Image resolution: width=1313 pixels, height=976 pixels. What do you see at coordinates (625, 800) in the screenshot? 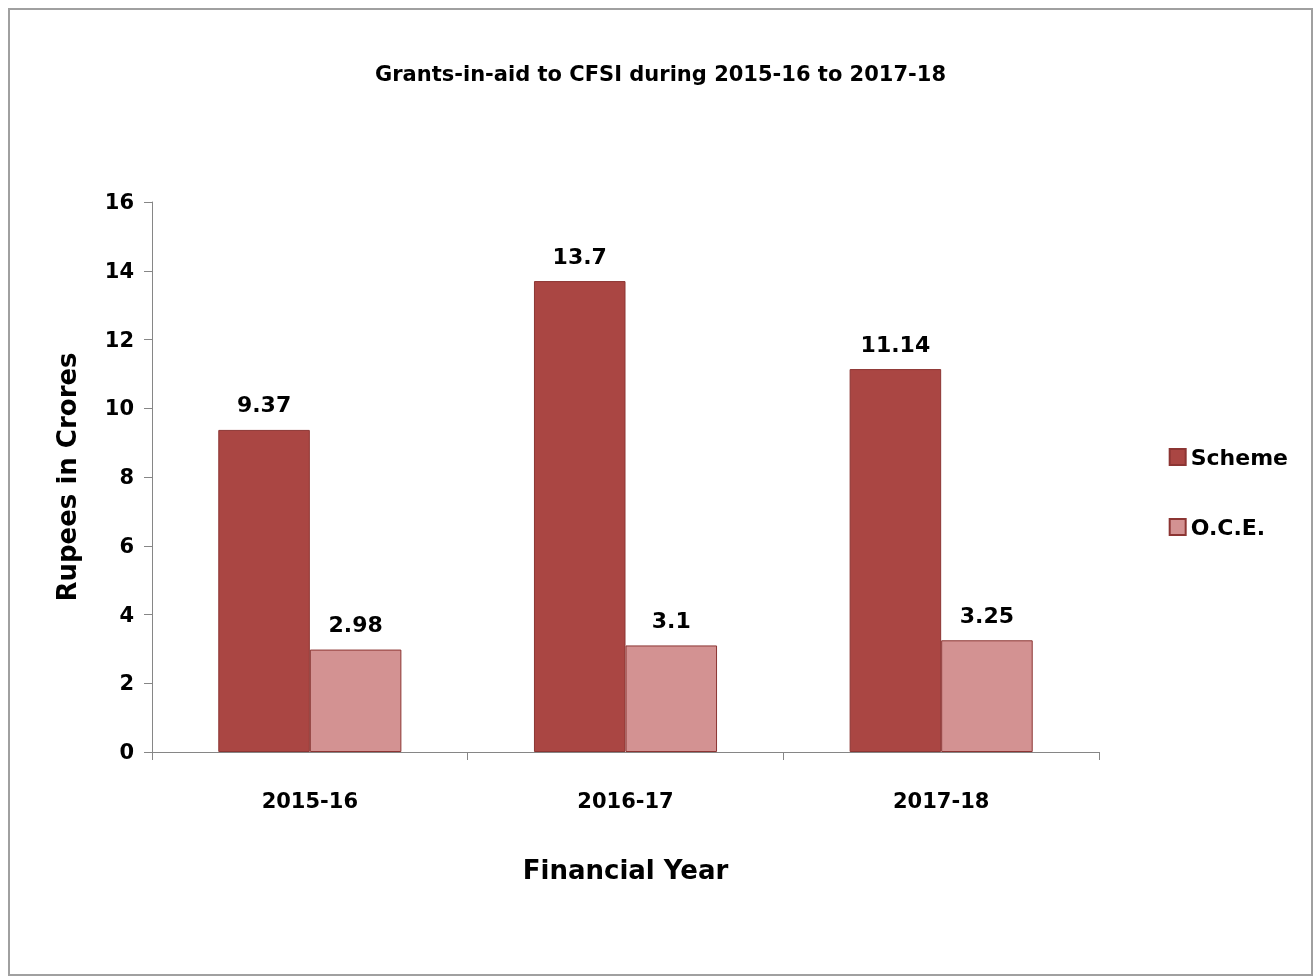
I see `x-tick-label: 2016-17` at bounding box center [625, 800].